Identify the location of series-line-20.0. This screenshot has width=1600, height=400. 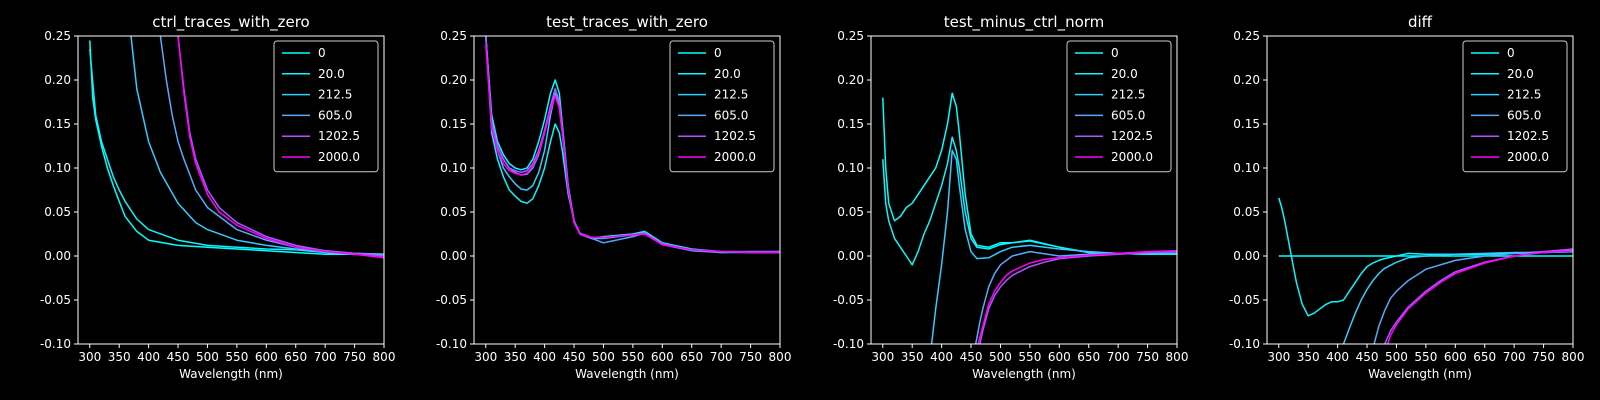
(1029, 201).